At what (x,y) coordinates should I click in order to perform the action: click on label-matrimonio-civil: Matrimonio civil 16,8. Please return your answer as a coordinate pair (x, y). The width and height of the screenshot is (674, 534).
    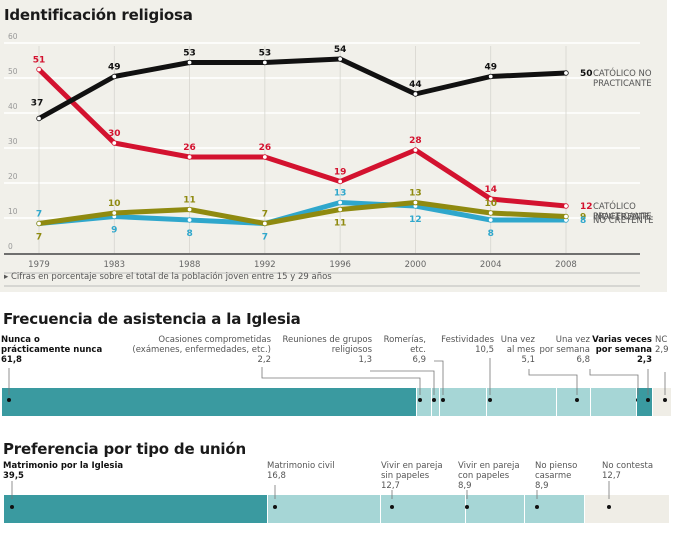
    Looking at the image, I should click on (301, 471).